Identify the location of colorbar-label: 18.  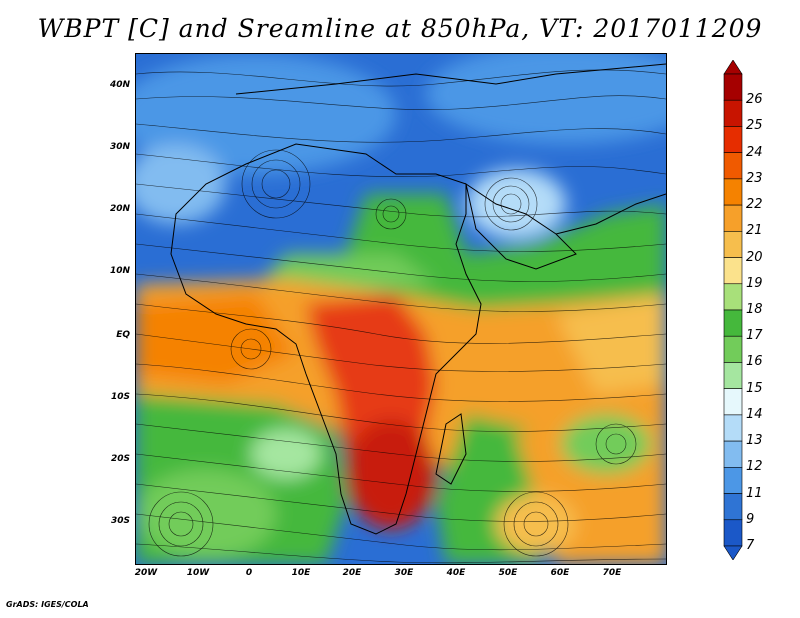
(754, 309).